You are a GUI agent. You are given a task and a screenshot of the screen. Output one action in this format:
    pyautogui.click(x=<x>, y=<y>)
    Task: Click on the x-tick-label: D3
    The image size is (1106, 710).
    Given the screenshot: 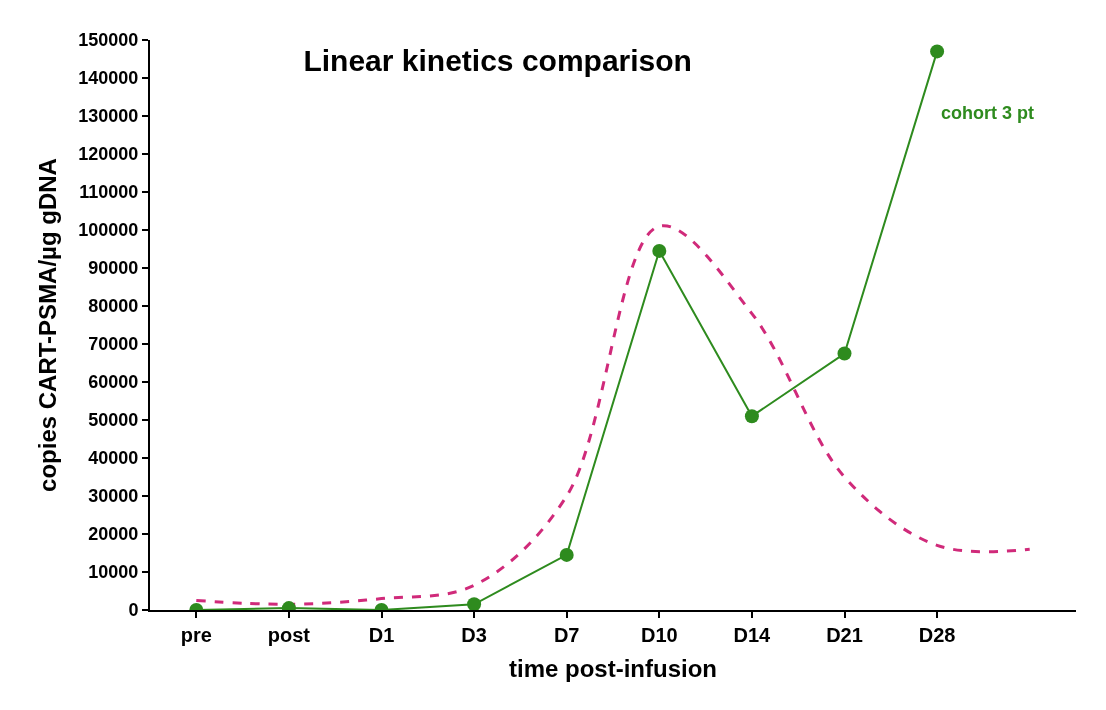 What is the action you would take?
    pyautogui.click(x=474, y=635)
    